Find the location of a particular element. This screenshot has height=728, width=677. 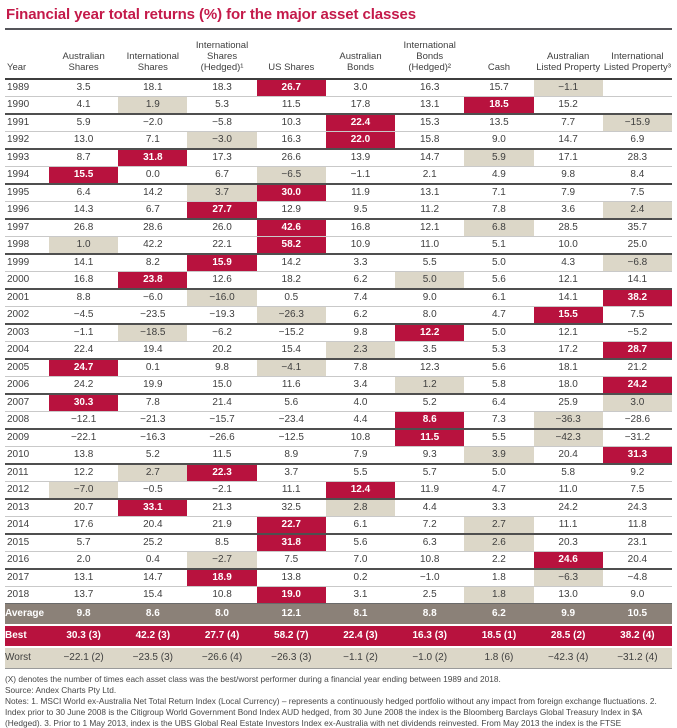

value-cell: 20.4 is located at coordinates (637, 560).